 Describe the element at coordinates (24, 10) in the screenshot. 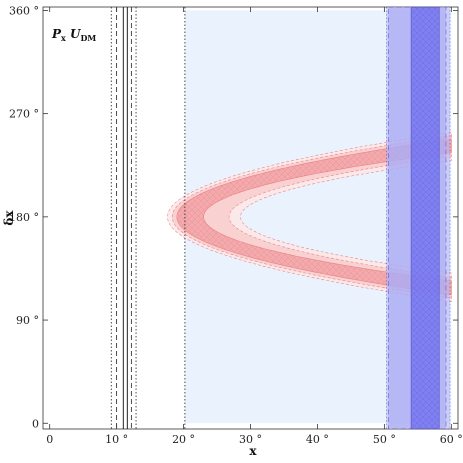

I see `y-tick-label: 360 °` at that location.